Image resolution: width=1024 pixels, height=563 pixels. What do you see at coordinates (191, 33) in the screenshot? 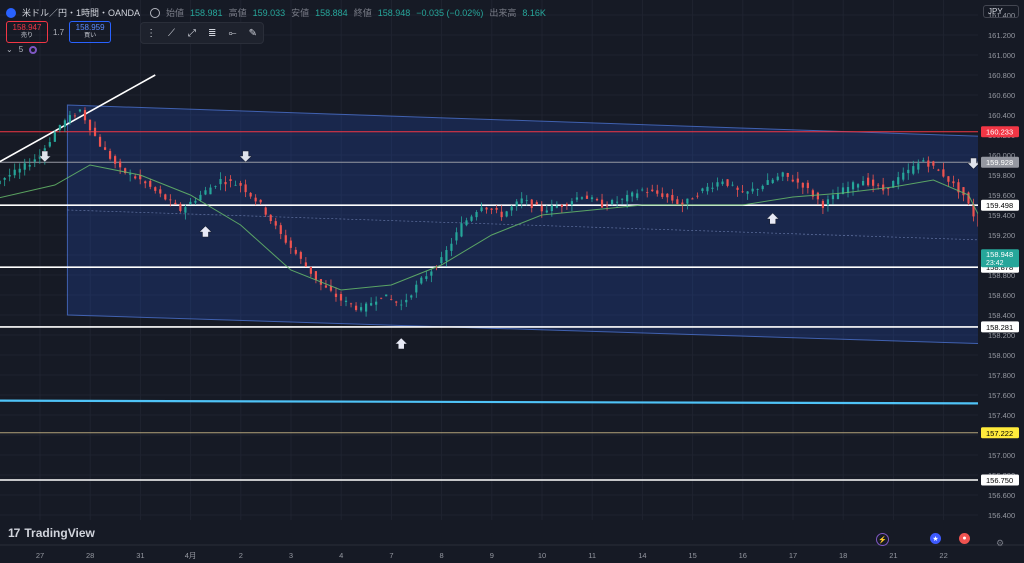
I see `ray-icon: ⤢` at bounding box center [191, 33].